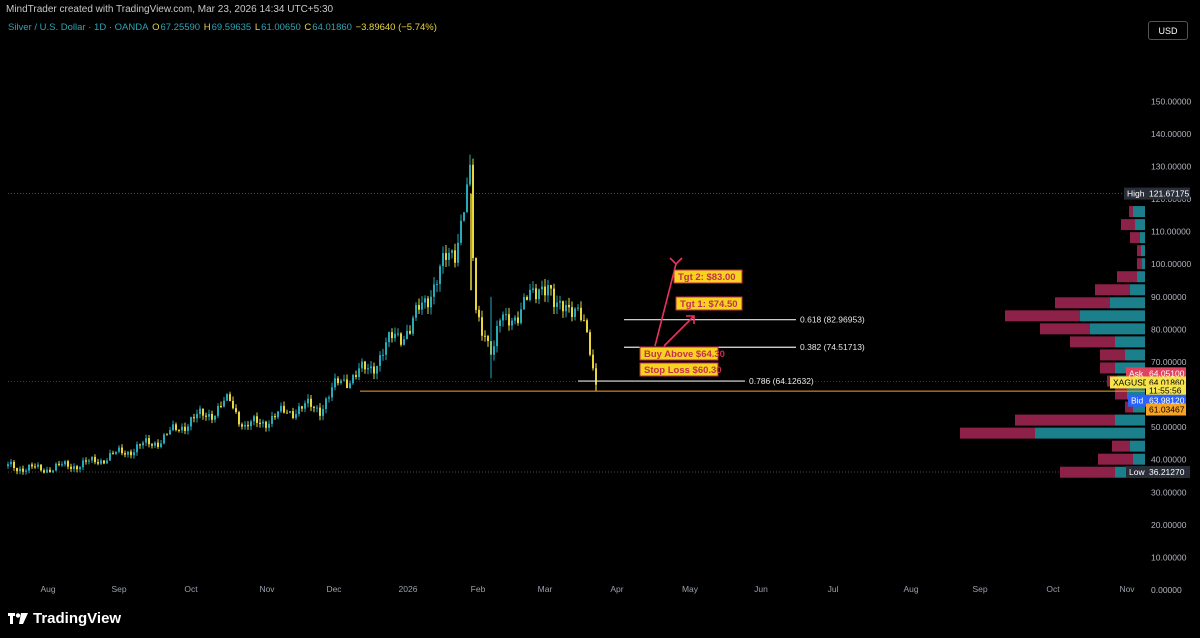  I want to click on target-arrows, so click(674, 302).